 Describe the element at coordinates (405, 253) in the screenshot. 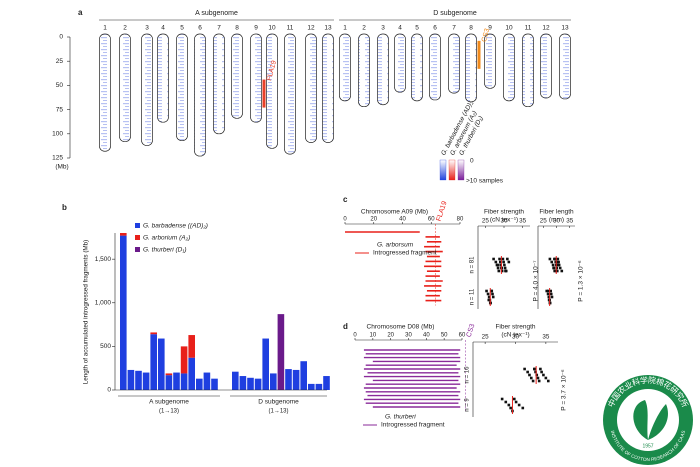

I see `legend-text: Introgressed fragment` at that location.